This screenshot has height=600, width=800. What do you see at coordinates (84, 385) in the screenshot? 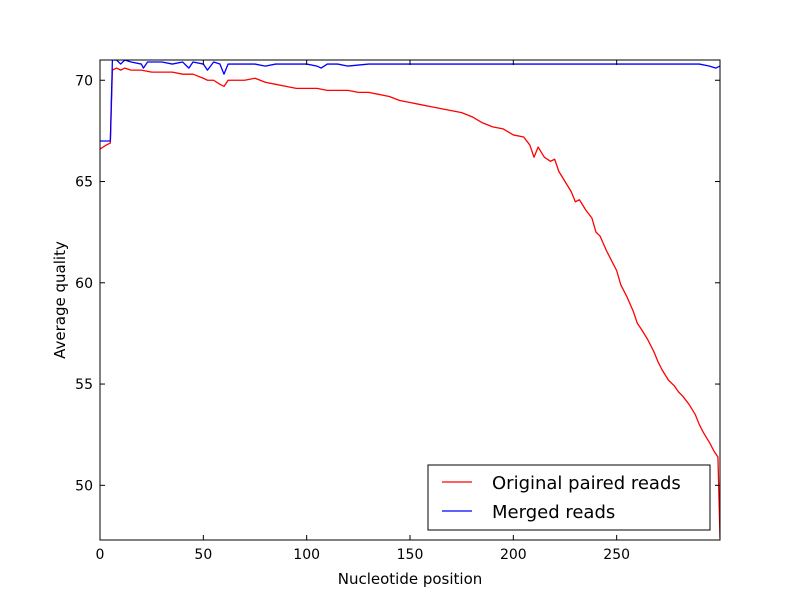
I see `y-tick-label: 55` at bounding box center [84, 385].